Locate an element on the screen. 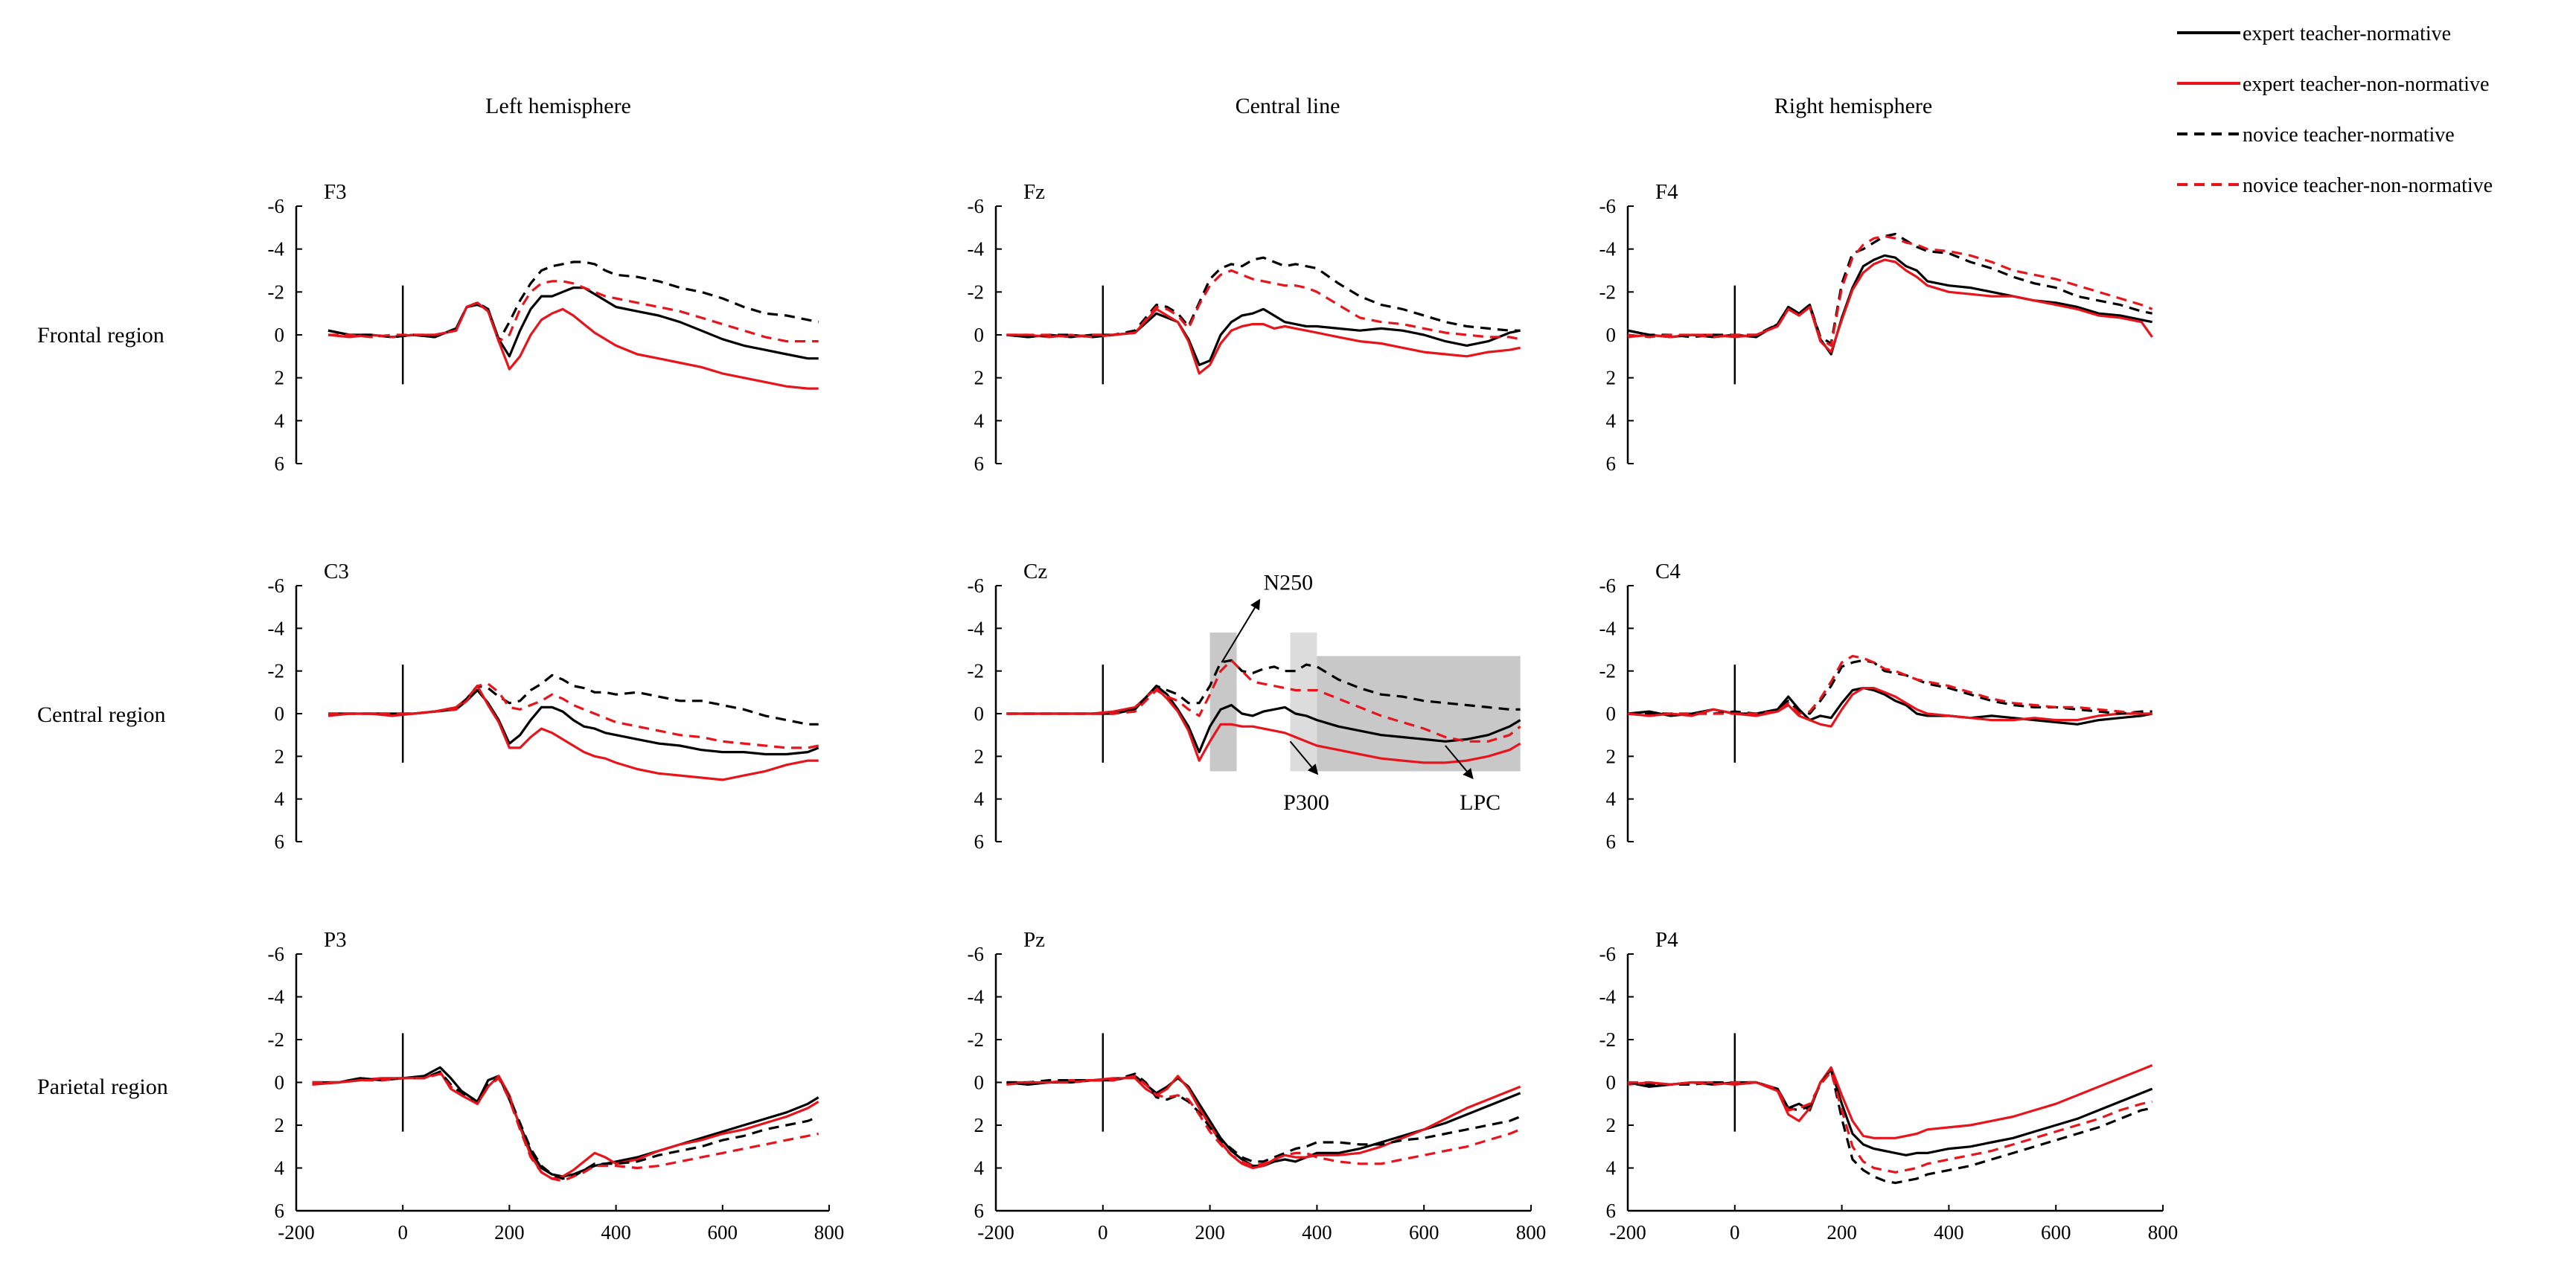 The image size is (2576, 1277). series-c3-novice-teacher-non-normative is located at coordinates (573, 715).